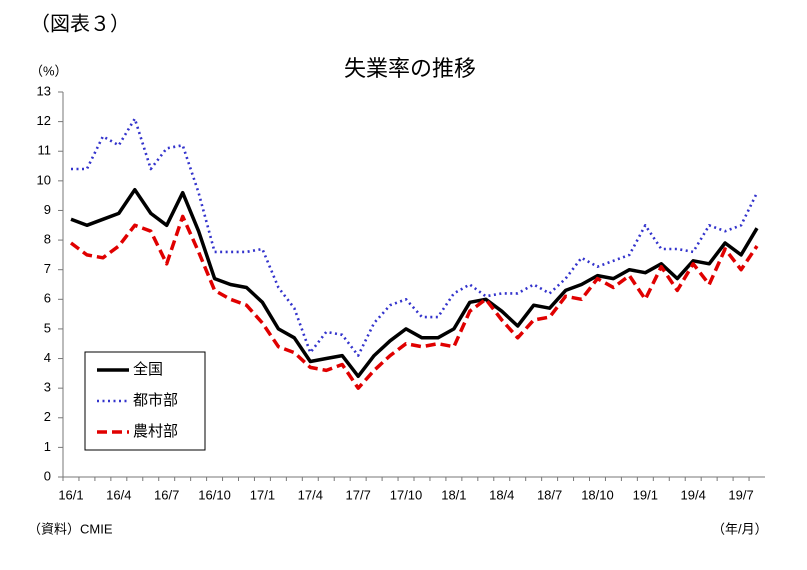  What do you see at coordinates (118, 494) in the screenshot?
I see `x-tick-label: 16/4` at bounding box center [118, 494].